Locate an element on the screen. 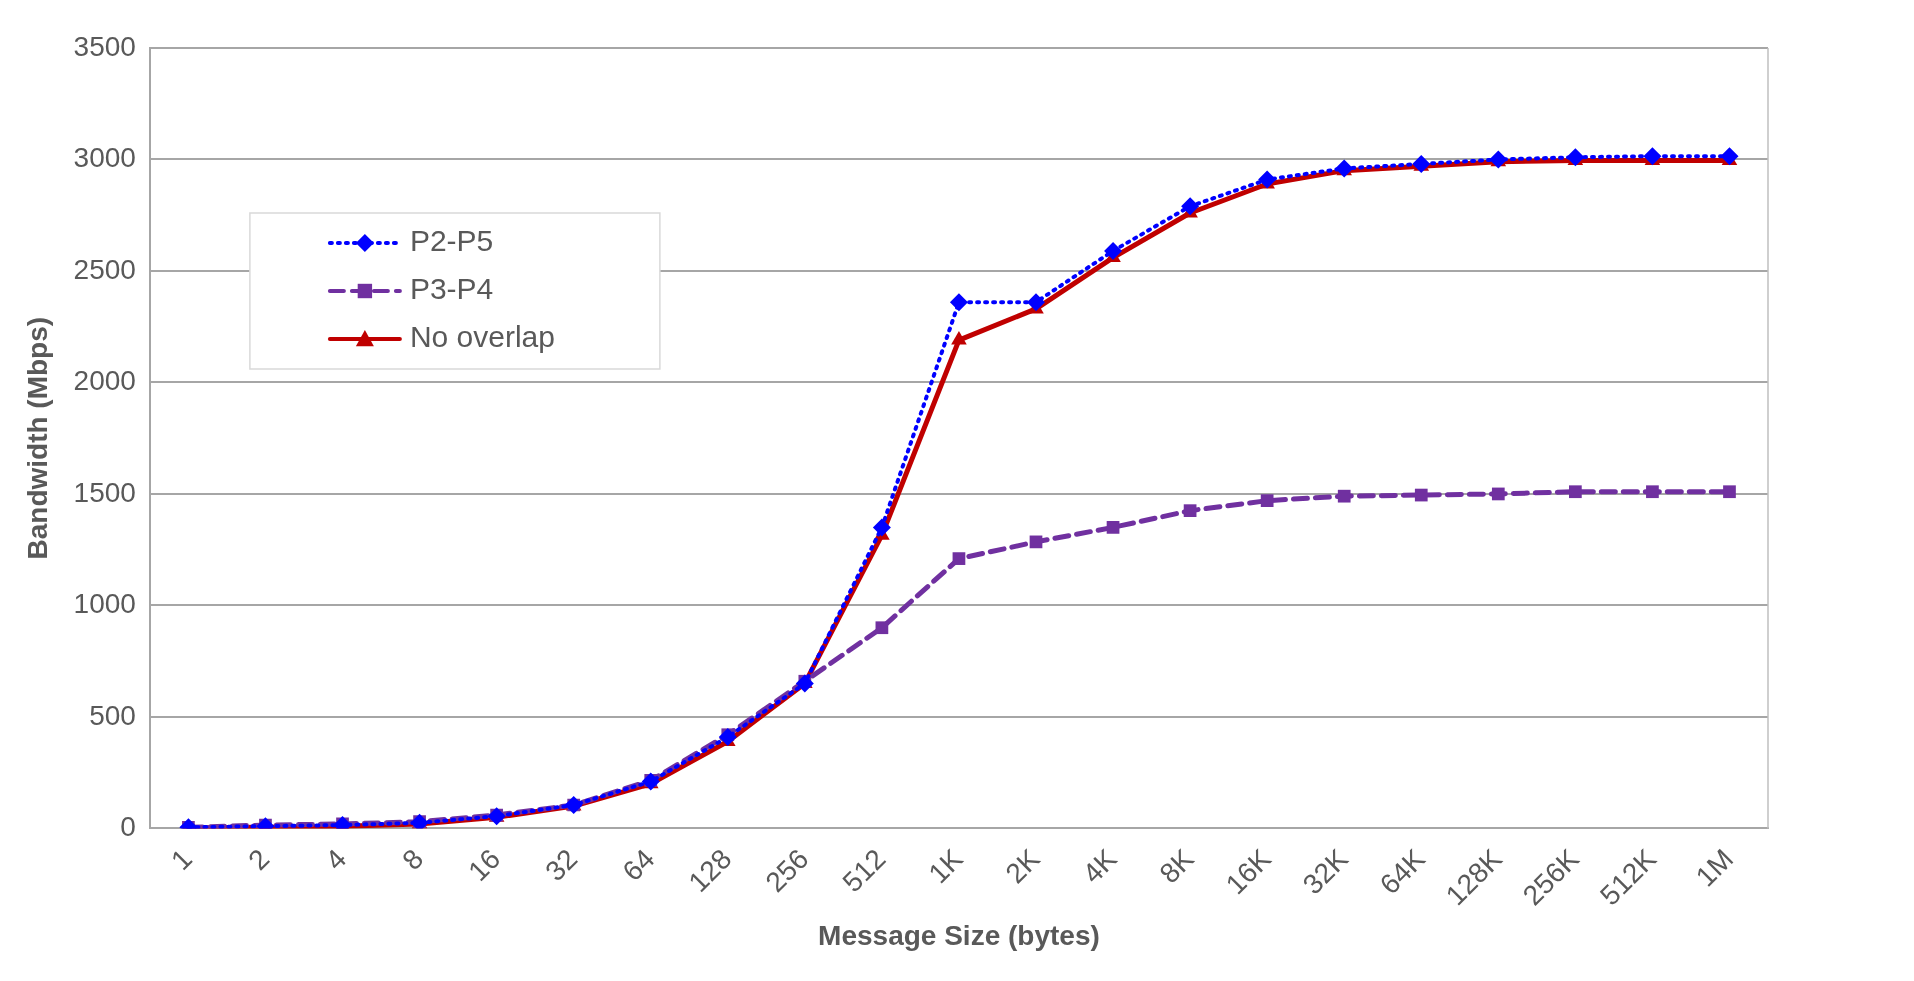 The width and height of the screenshot is (1914, 981). y-tick-label: 3500 is located at coordinates (104, 46).